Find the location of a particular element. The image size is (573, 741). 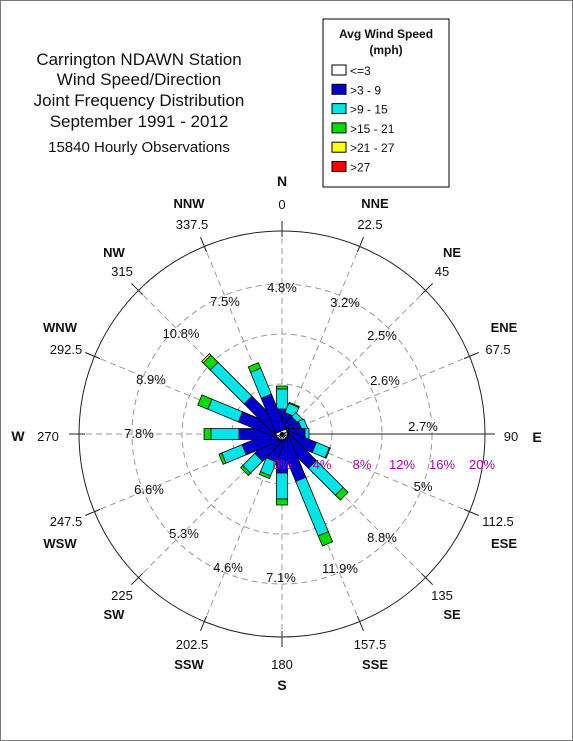

compass-label-ne: NE is located at coordinates (452, 252).